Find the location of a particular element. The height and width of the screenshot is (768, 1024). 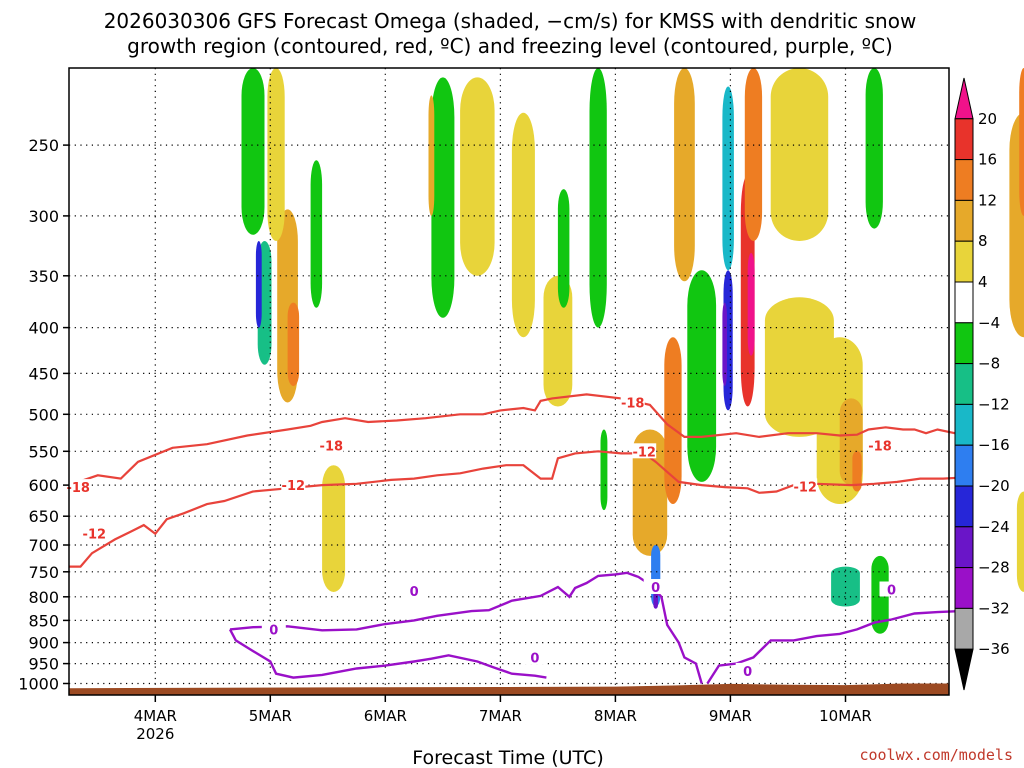

ground-terrain is located at coordinates (509, 689).